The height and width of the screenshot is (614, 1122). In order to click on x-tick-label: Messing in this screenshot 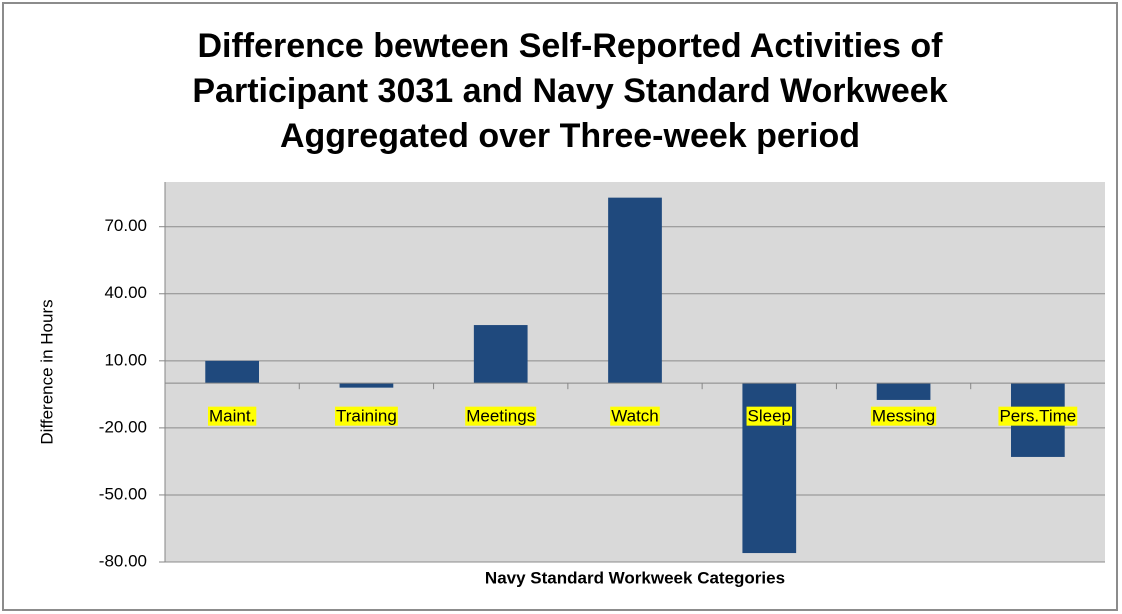, I will do `click(903, 416)`.